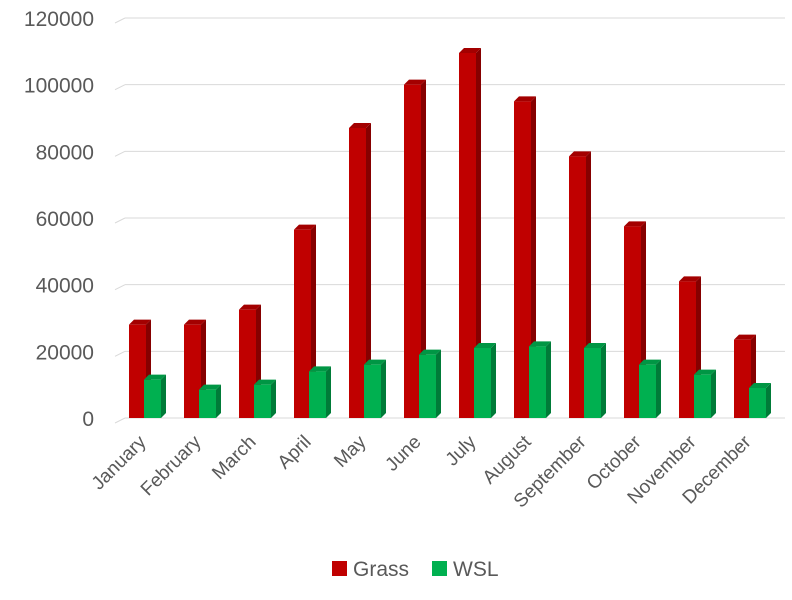 The image size is (792, 600). I want to click on legend: Grass WSL, so click(415, 569).